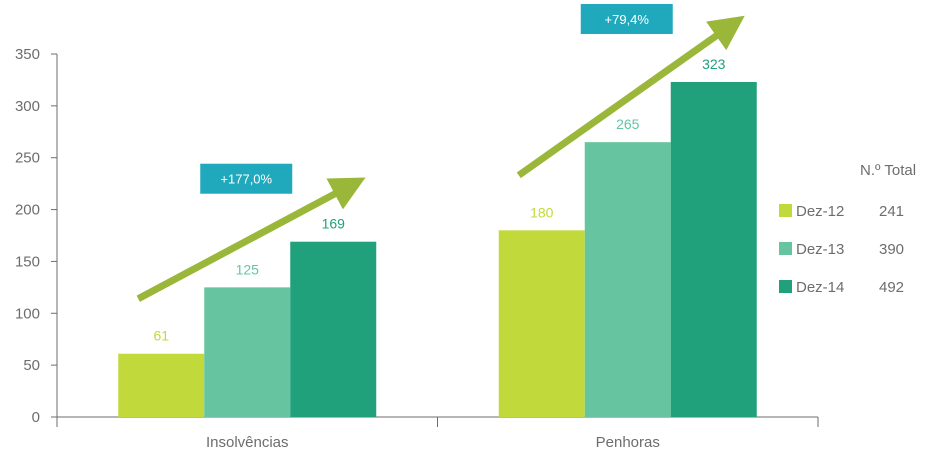 The height and width of the screenshot is (451, 926). Describe the element at coordinates (27, 54) in the screenshot. I see `y-tick-label: 350` at that location.